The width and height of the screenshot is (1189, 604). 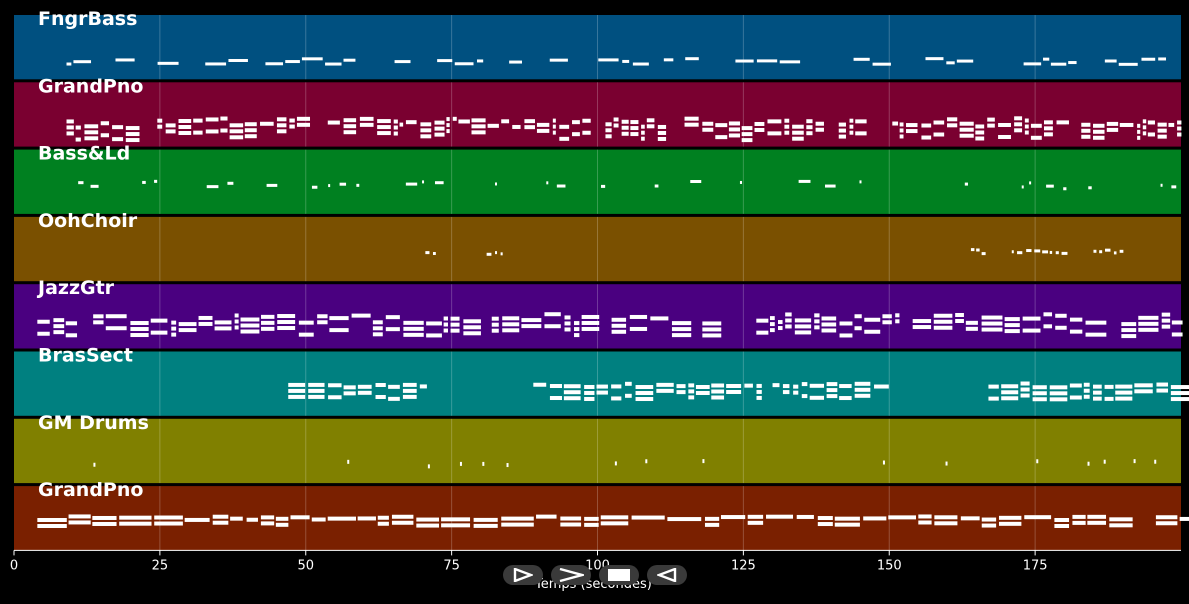 I want to click on play-button, so click(x=523, y=575).